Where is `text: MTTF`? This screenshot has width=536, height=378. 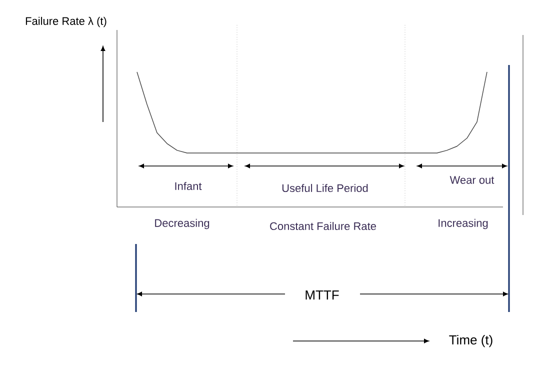
text: MTTF is located at coordinates (322, 295).